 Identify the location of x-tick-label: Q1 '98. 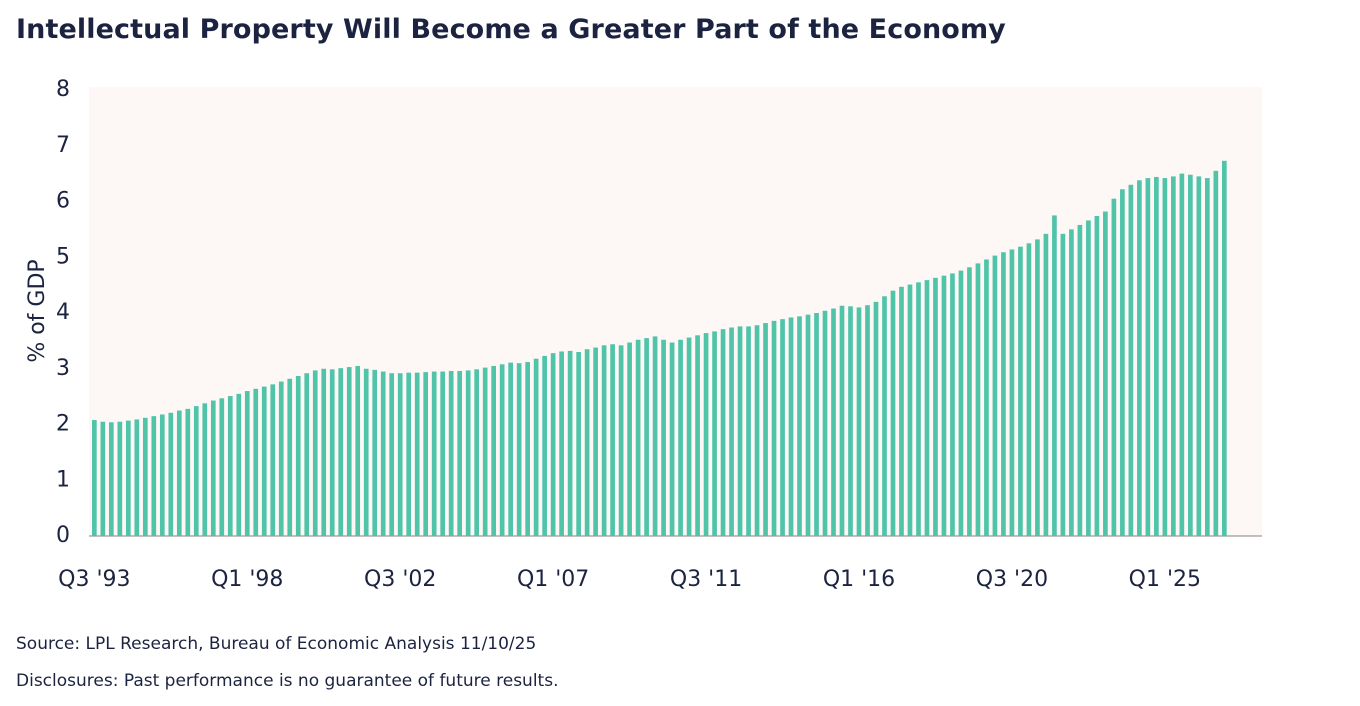
(247, 579).